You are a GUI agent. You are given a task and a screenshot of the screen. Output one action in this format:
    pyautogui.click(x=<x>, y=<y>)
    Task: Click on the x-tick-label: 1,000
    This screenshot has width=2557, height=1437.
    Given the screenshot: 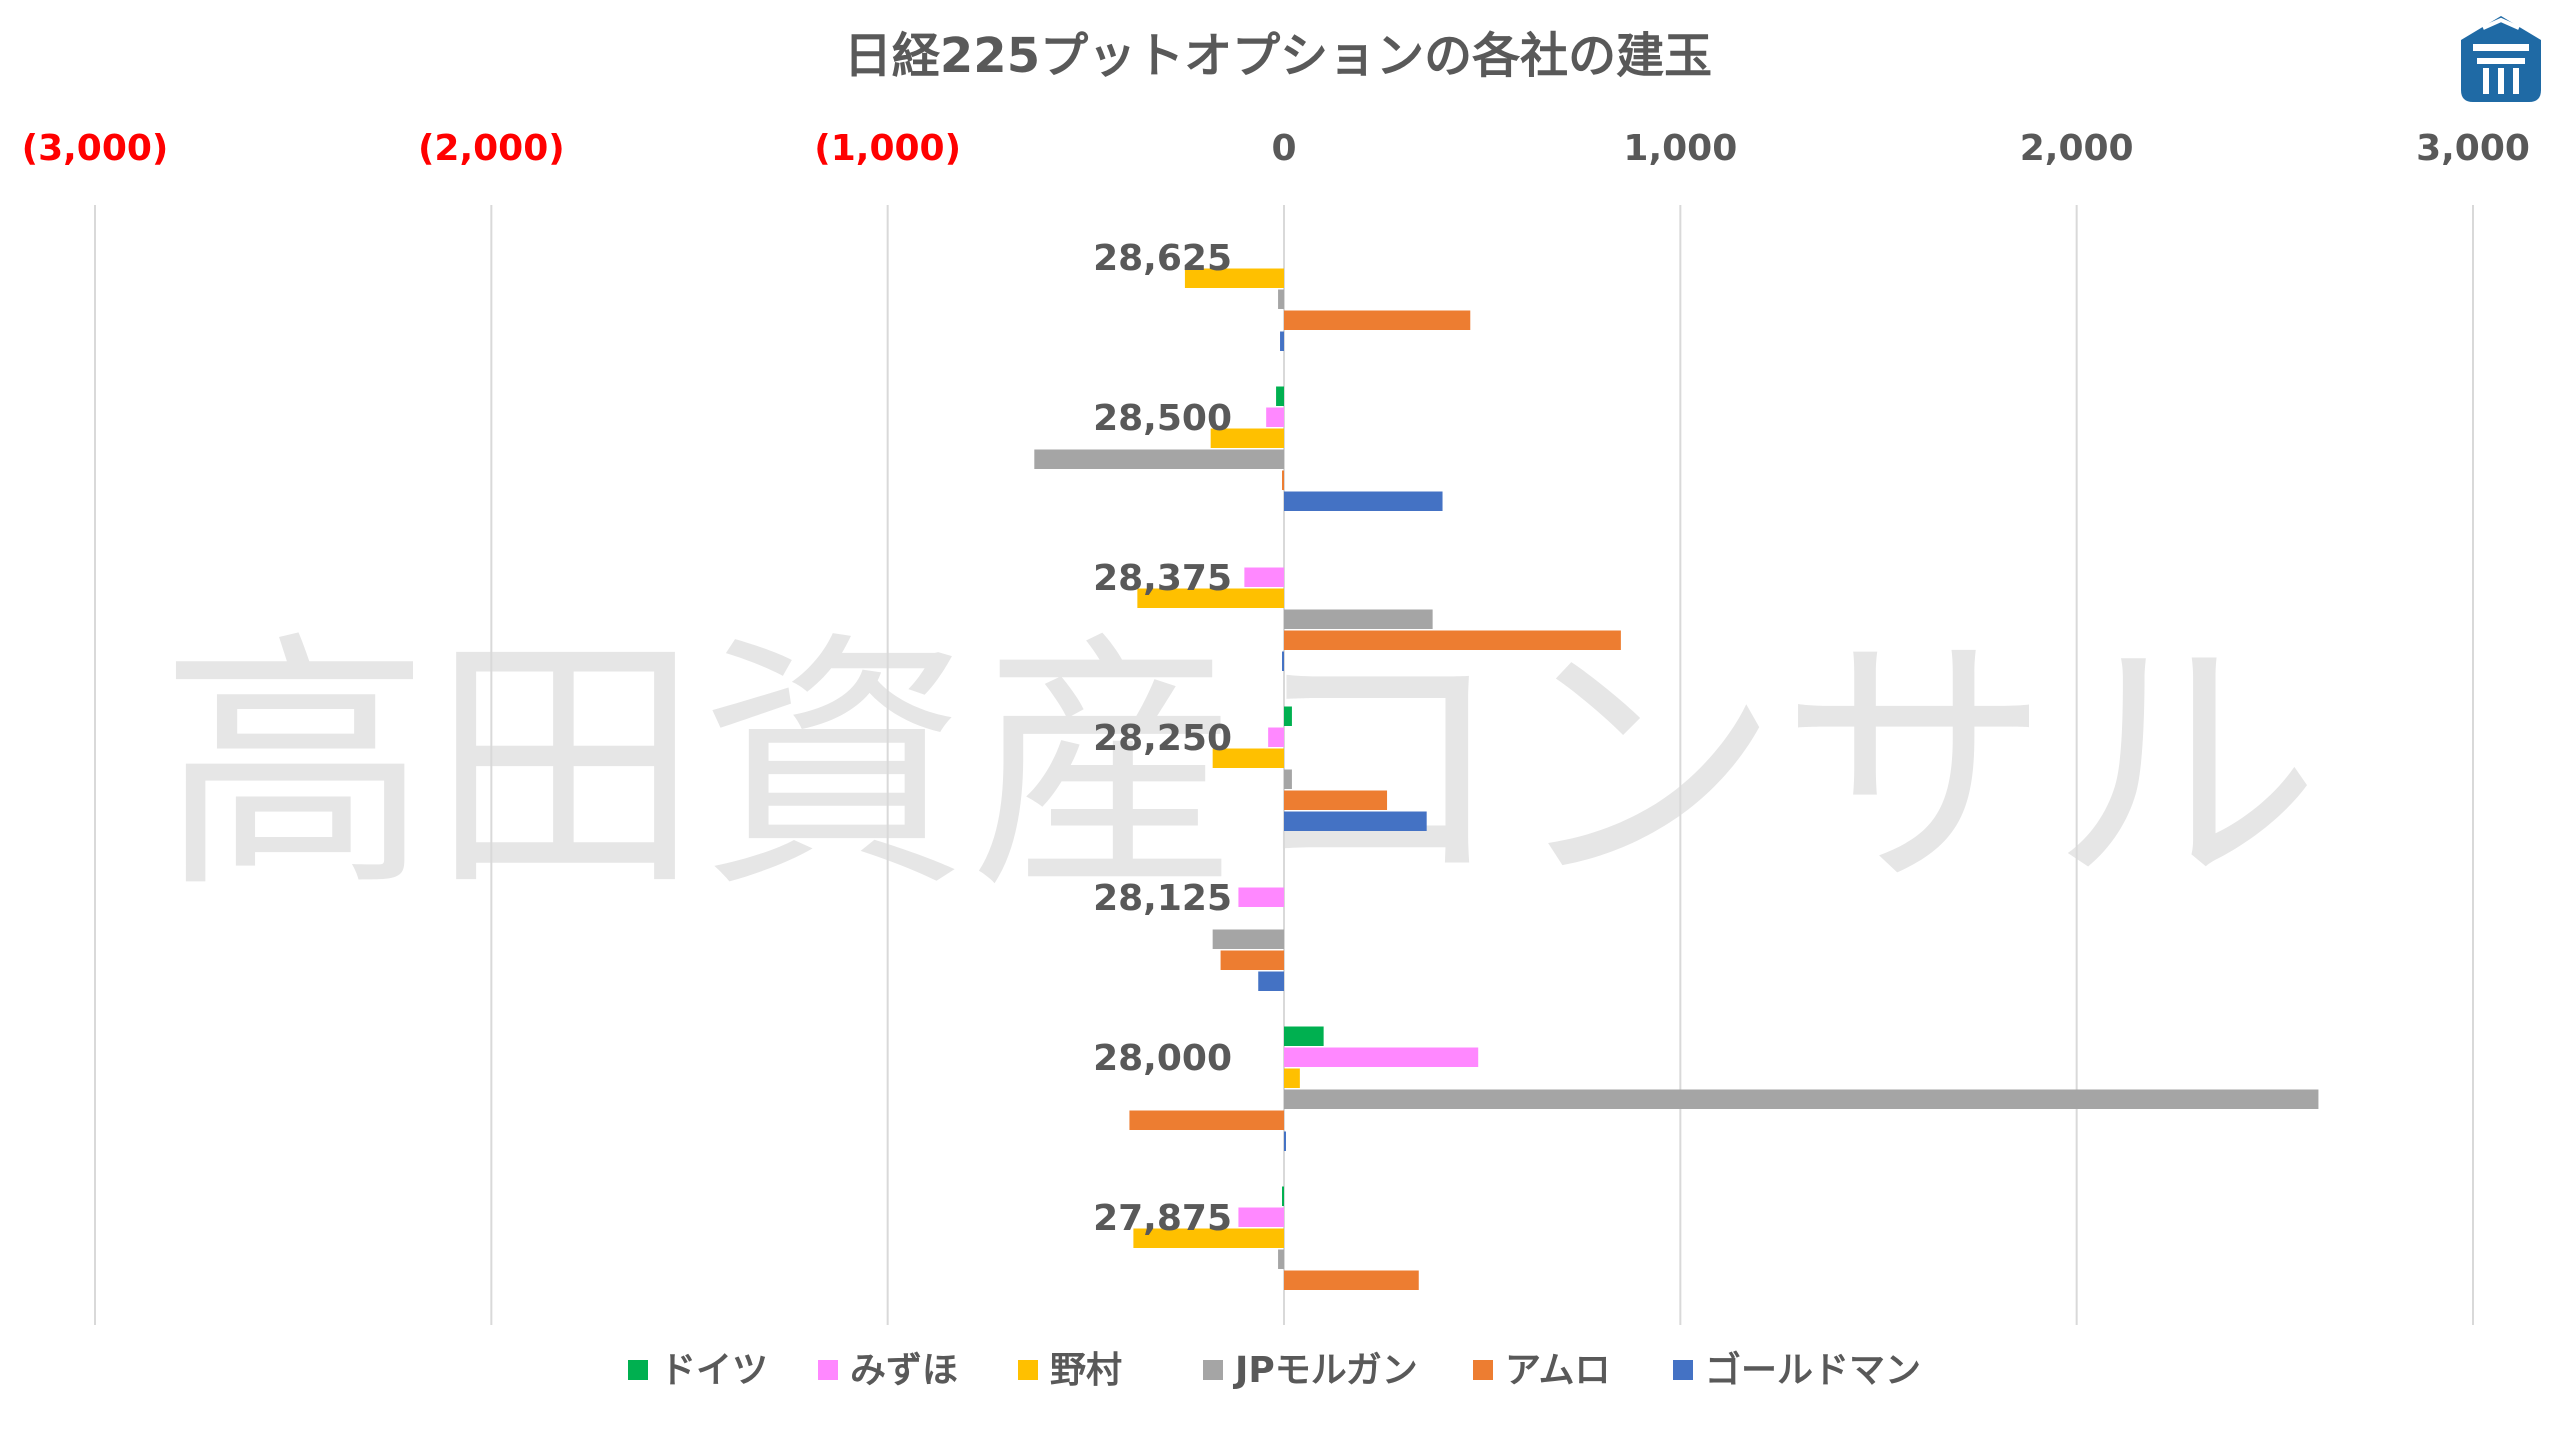 What is the action you would take?
    pyautogui.click(x=1680, y=148)
    